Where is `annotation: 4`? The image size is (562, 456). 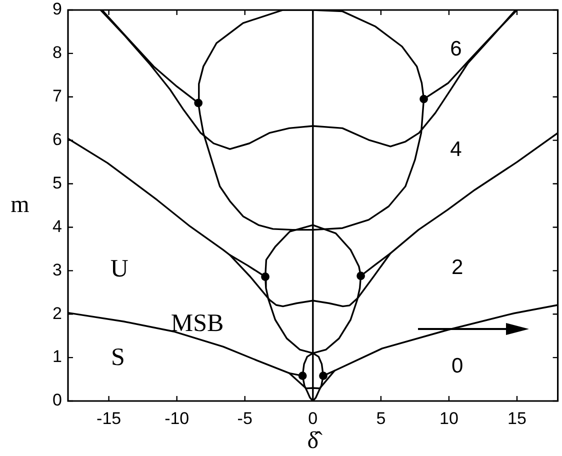 annotation: 4 is located at coordinates (456, 149).